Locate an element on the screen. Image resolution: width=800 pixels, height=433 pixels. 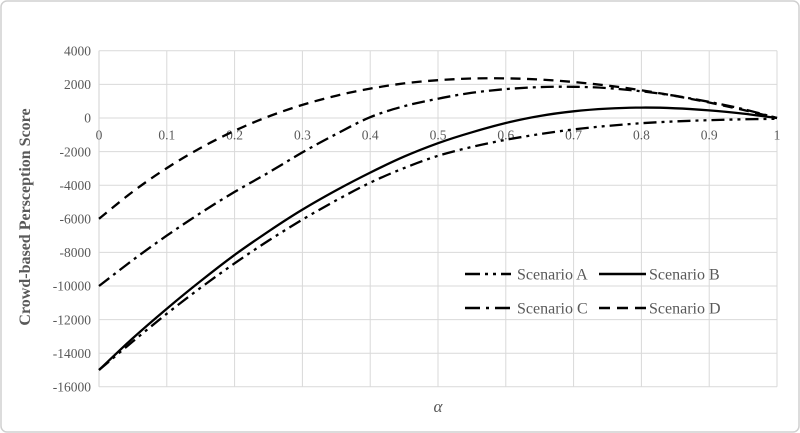
x-tick-label: 0.8 is located at coordinates (641, 135).